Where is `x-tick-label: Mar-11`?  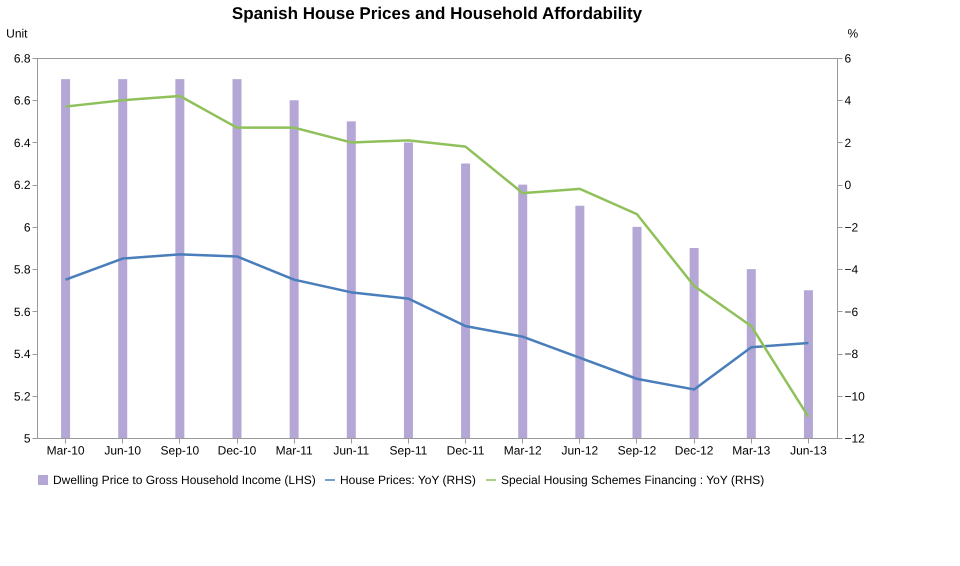
x-tick-label: Mar-11 is located at coordinates (295, 451).